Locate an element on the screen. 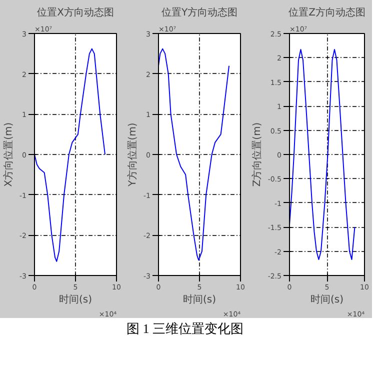 The width and height of the screenshot is (377, 365). y-axis-title: X方向位置(m) is located at coordinates (8, 154).